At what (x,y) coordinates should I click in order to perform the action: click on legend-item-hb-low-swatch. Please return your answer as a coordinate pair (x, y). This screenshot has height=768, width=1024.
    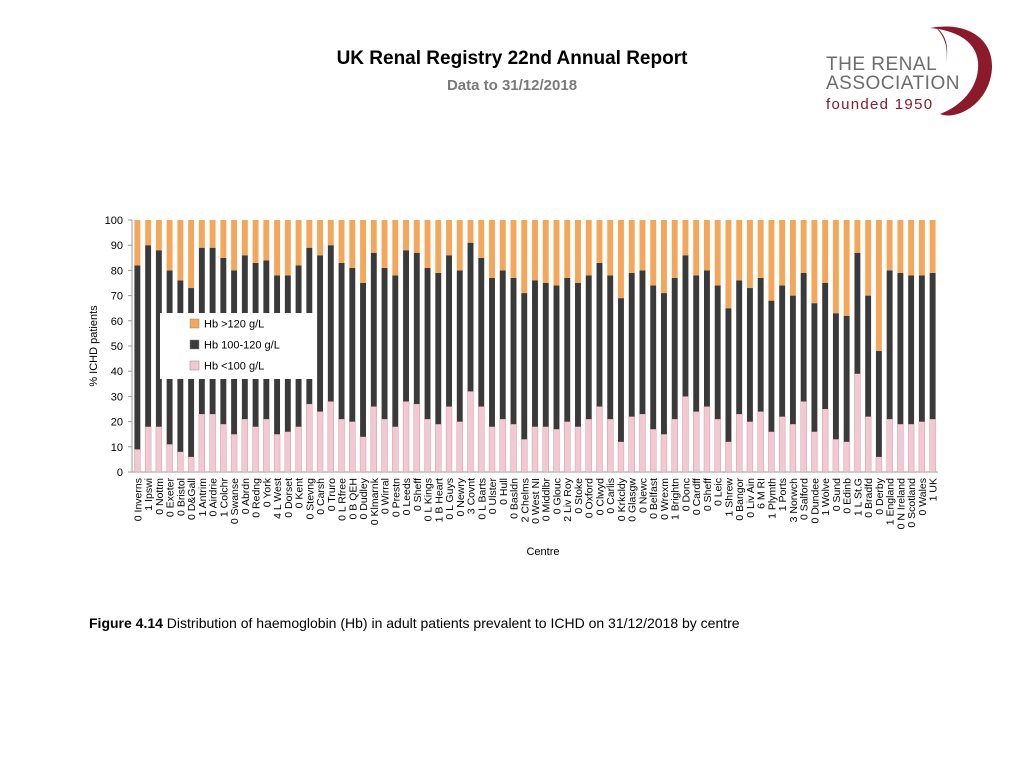
    Looking at the image, I should click on (194, 365).